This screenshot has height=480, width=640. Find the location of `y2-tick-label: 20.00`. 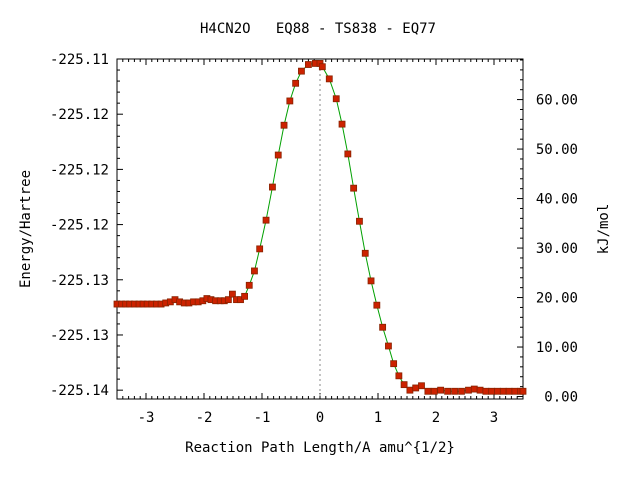

y2-tick-label: 20.00 is located at coordinates (557, 299).